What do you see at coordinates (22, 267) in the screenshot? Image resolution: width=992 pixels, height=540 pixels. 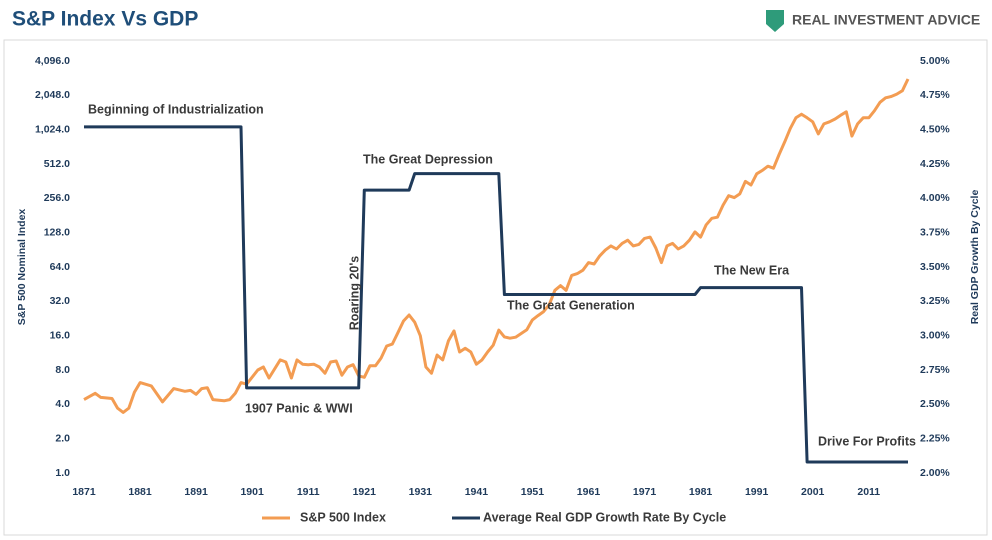 I see `y-axis-label: S&P 500 Nominal Index` at bounding box center [22, 267].